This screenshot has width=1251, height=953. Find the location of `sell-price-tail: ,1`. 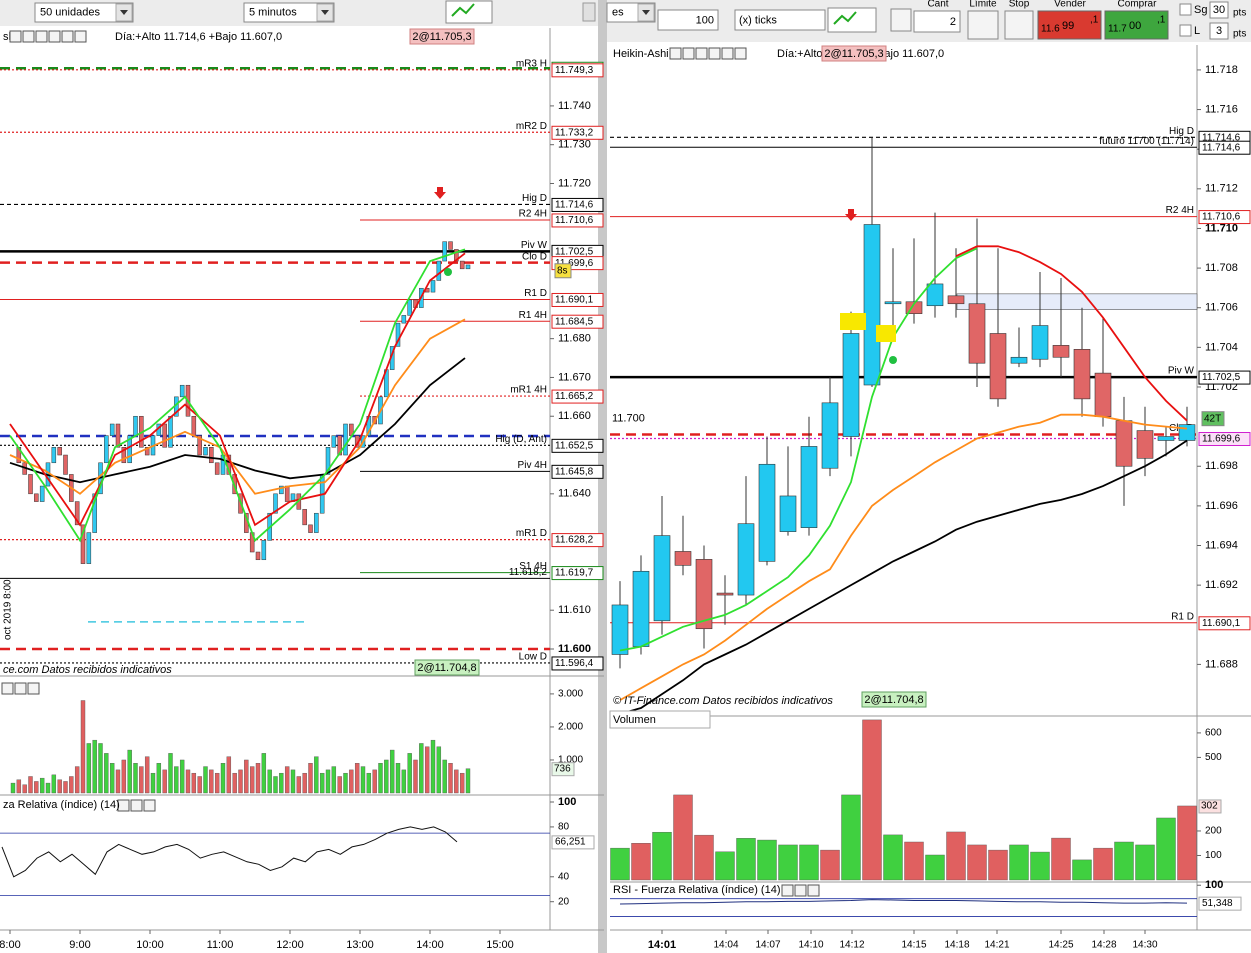

sell-price-tail: ,1 is located at coordinates (1094, 20).